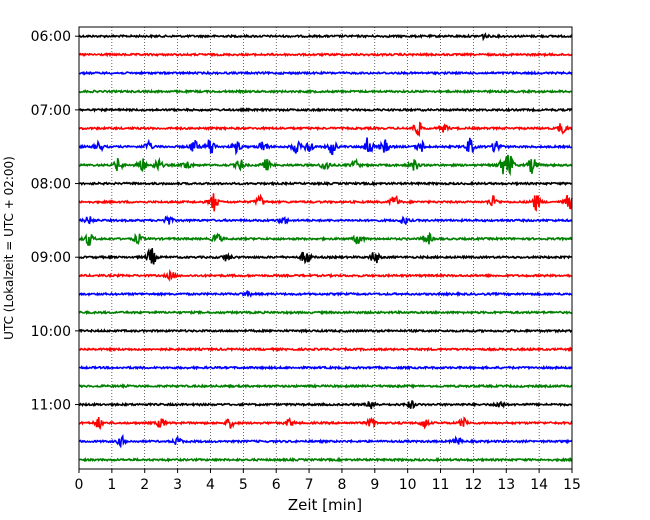 The height and width of the screenshot is (520, 650). What do you see at coordinates (325, 505) in the screenshot?
I see `x-axis-label: Zeit [min]` at bounding box center [325, 505].